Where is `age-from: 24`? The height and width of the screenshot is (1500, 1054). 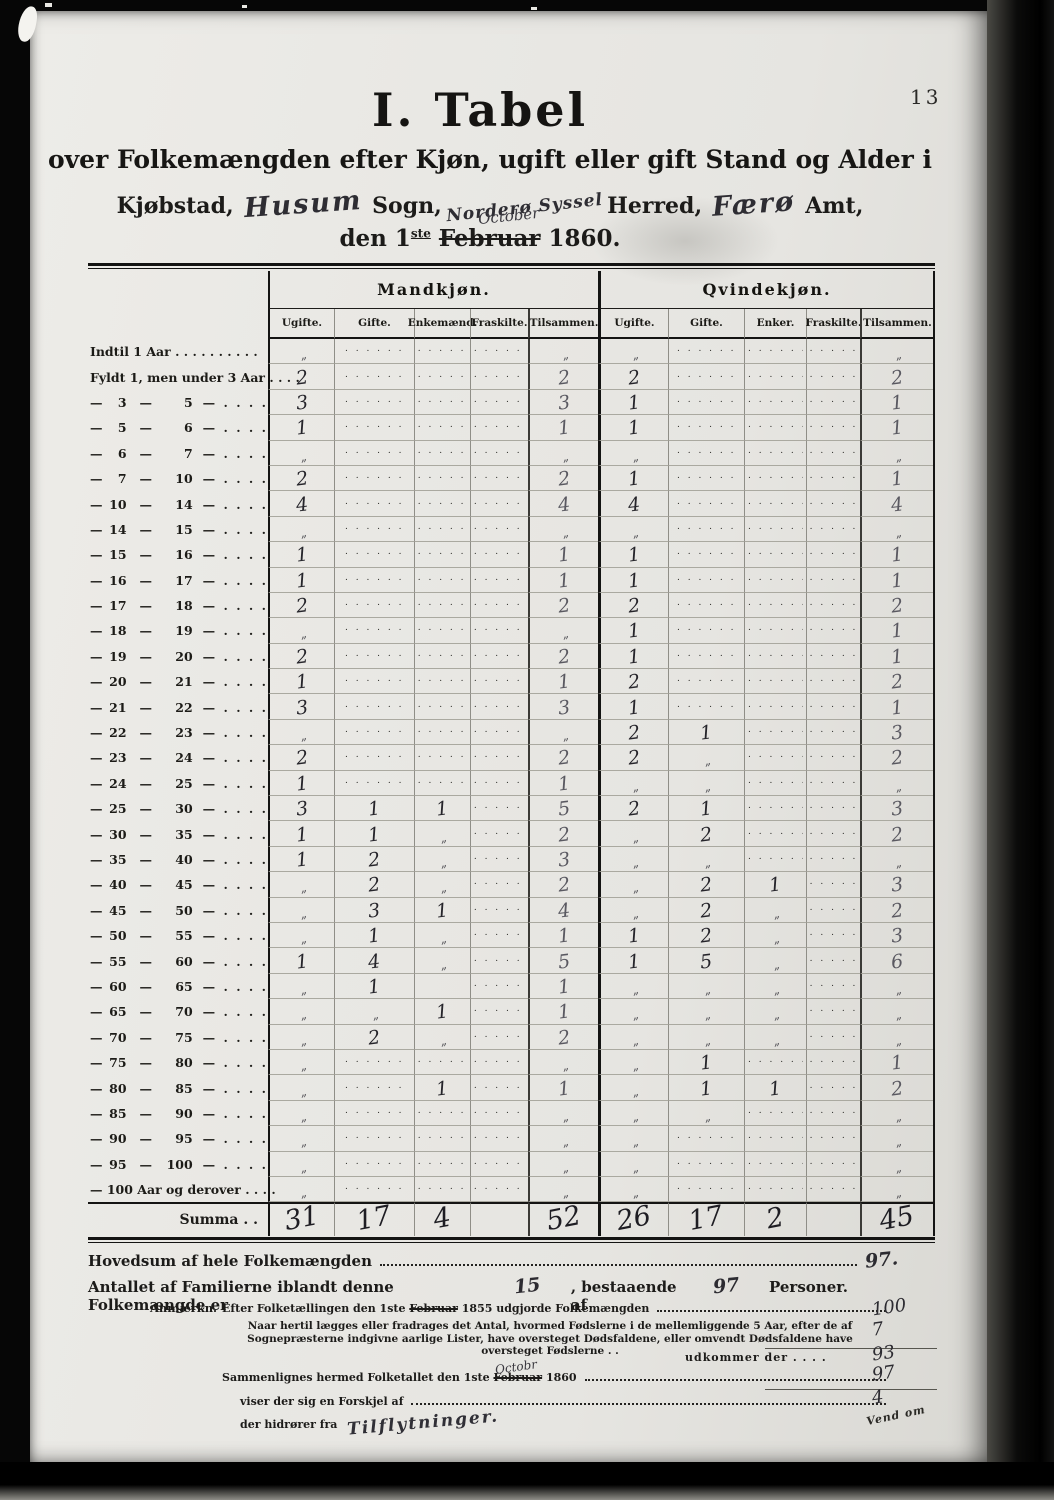
age-from: 24 is located at coordinates (118, 783).